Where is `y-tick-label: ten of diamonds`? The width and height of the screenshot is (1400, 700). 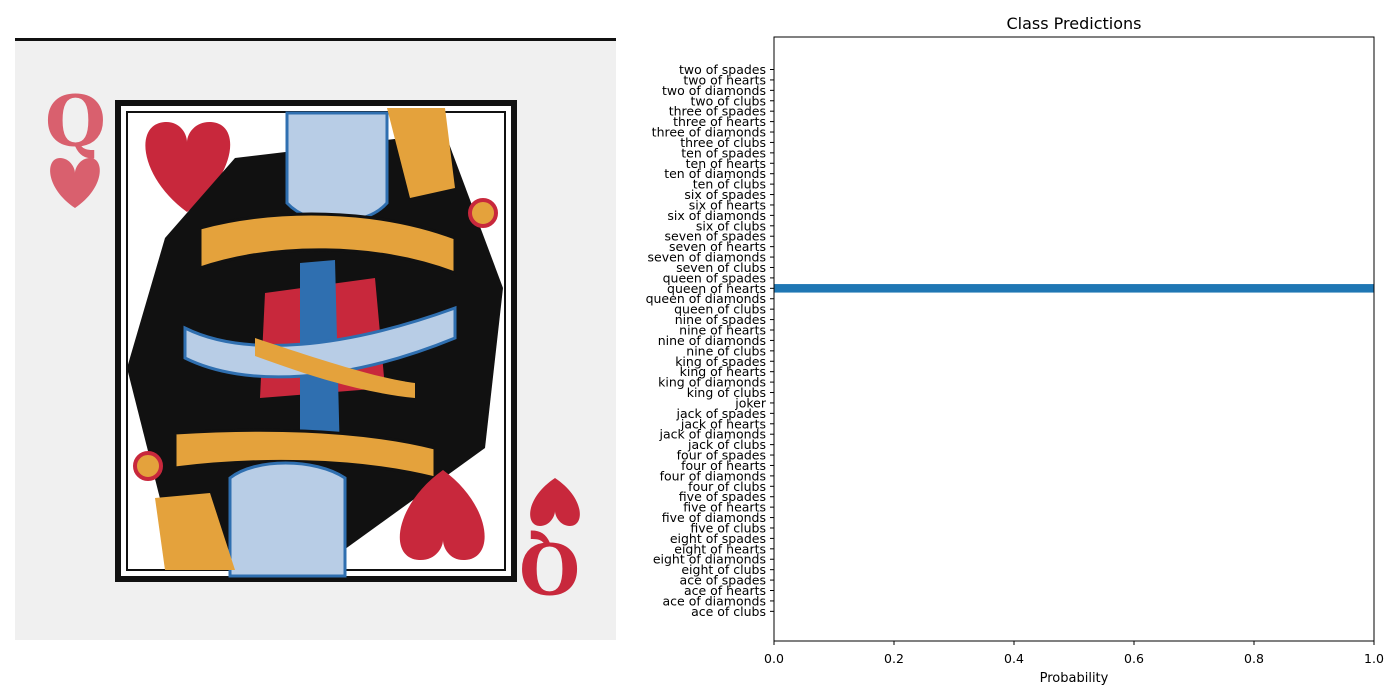
y-tick-label: ten of diamonds is located at coordinates (715, 173).